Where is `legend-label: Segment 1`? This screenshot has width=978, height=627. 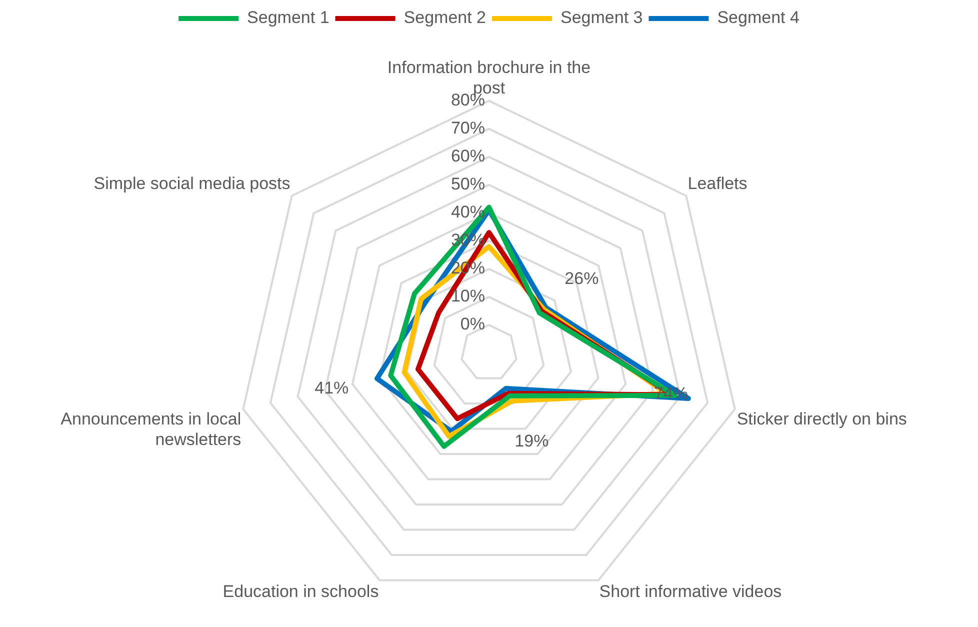 legend-label: Segment 1 is located at coordinates (288, 18).